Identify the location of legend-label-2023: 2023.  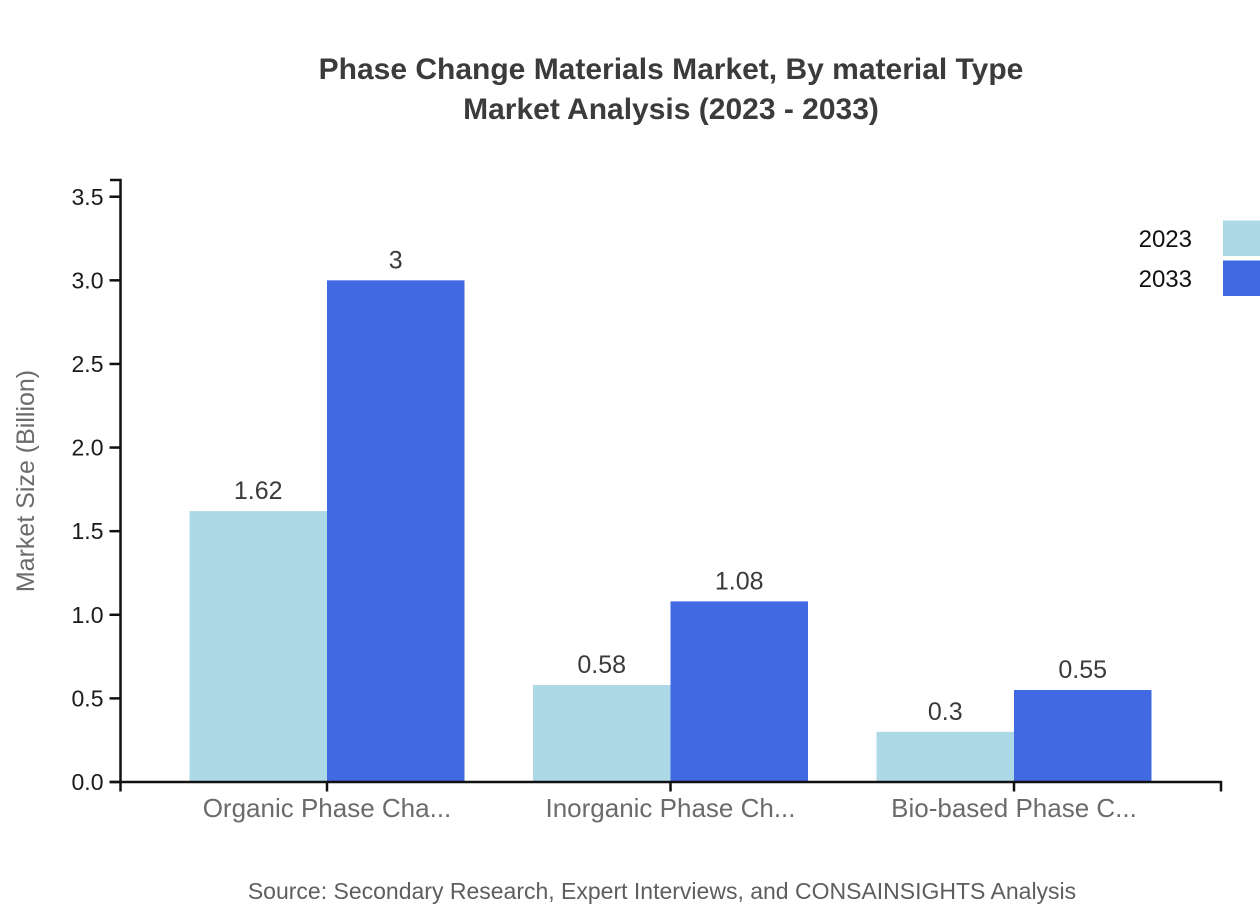
(1165, 239).